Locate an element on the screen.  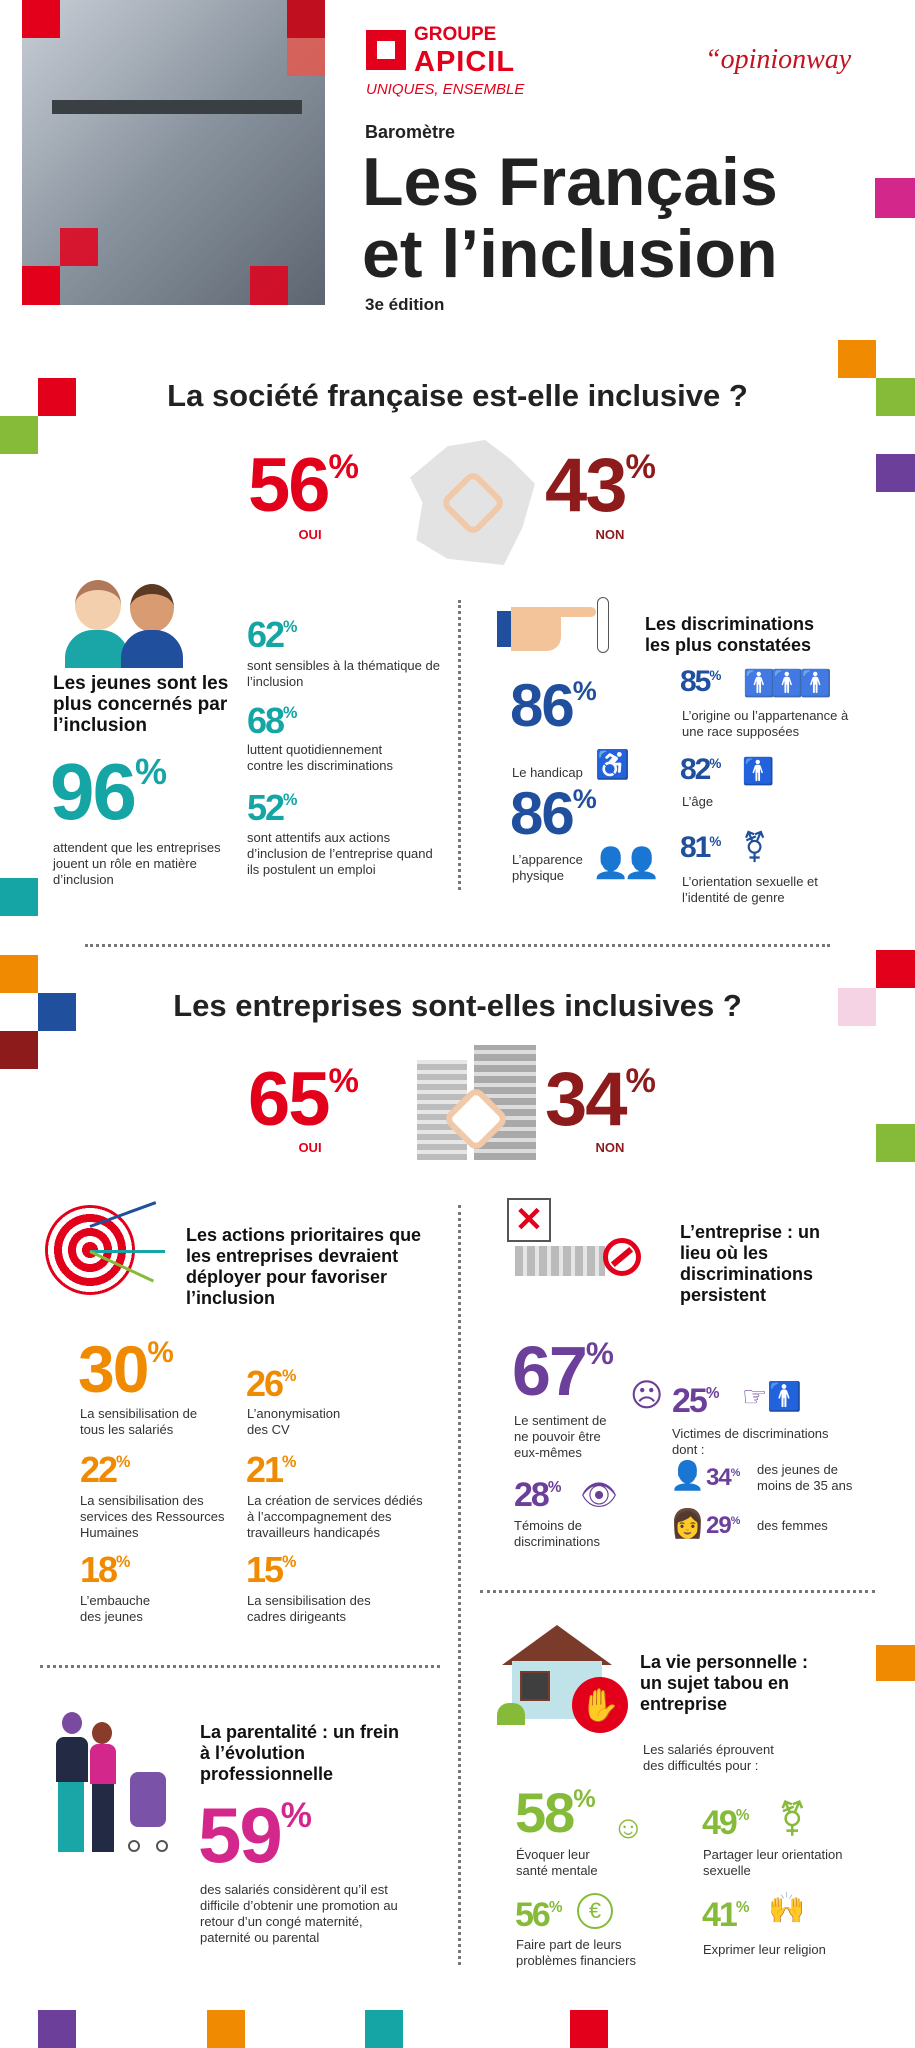
eye-icon: 👁 is located at coordinates (599, 1495).